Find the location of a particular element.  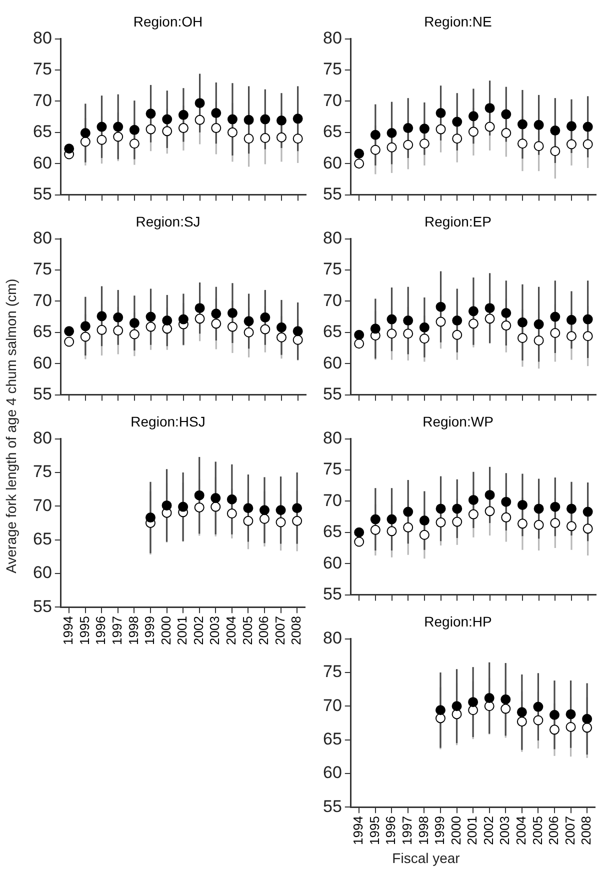

x-axis-title: Fiscal year is located at coordinates (426, 858).